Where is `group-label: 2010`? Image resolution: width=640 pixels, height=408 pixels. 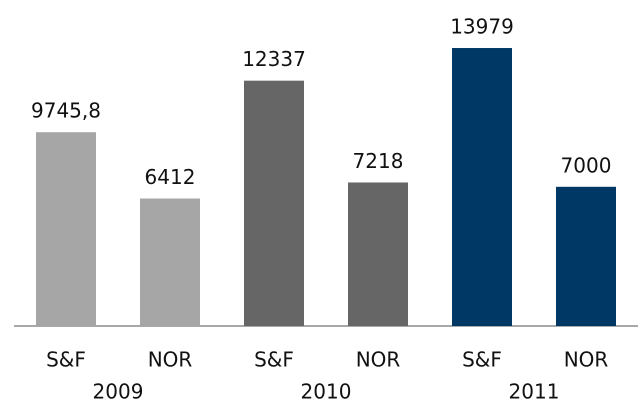
group-label: 2010 is located at coordinates (326, 392).